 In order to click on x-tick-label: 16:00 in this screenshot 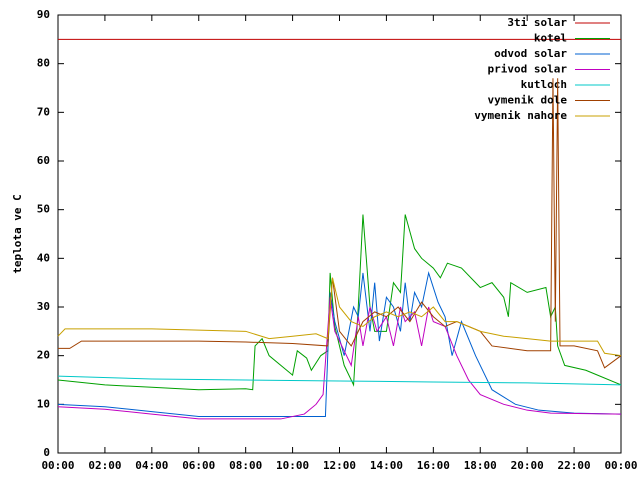, I will do `click(433, 465)`.